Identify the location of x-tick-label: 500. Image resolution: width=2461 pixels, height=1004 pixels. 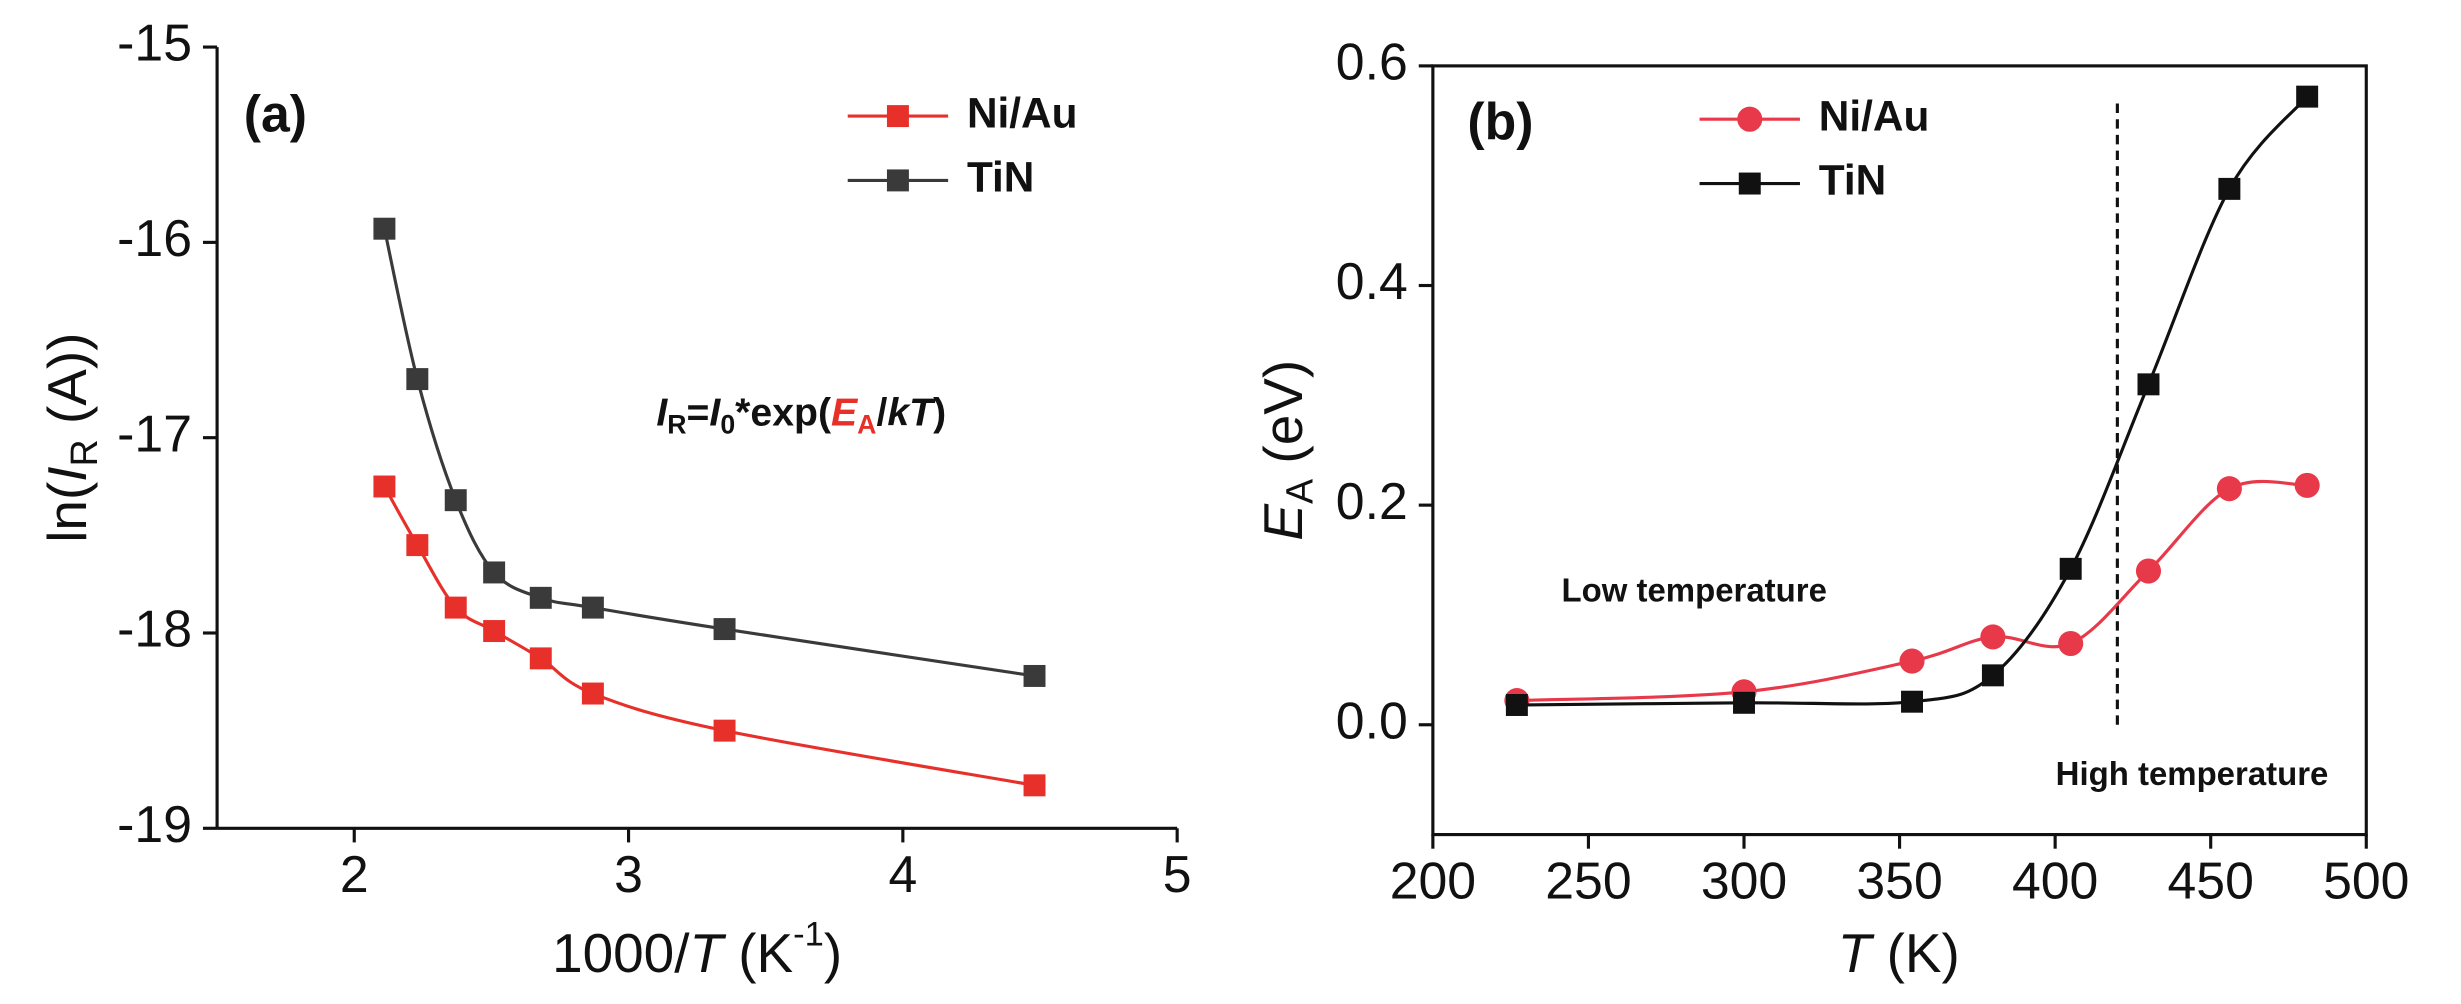
(2366, 880).